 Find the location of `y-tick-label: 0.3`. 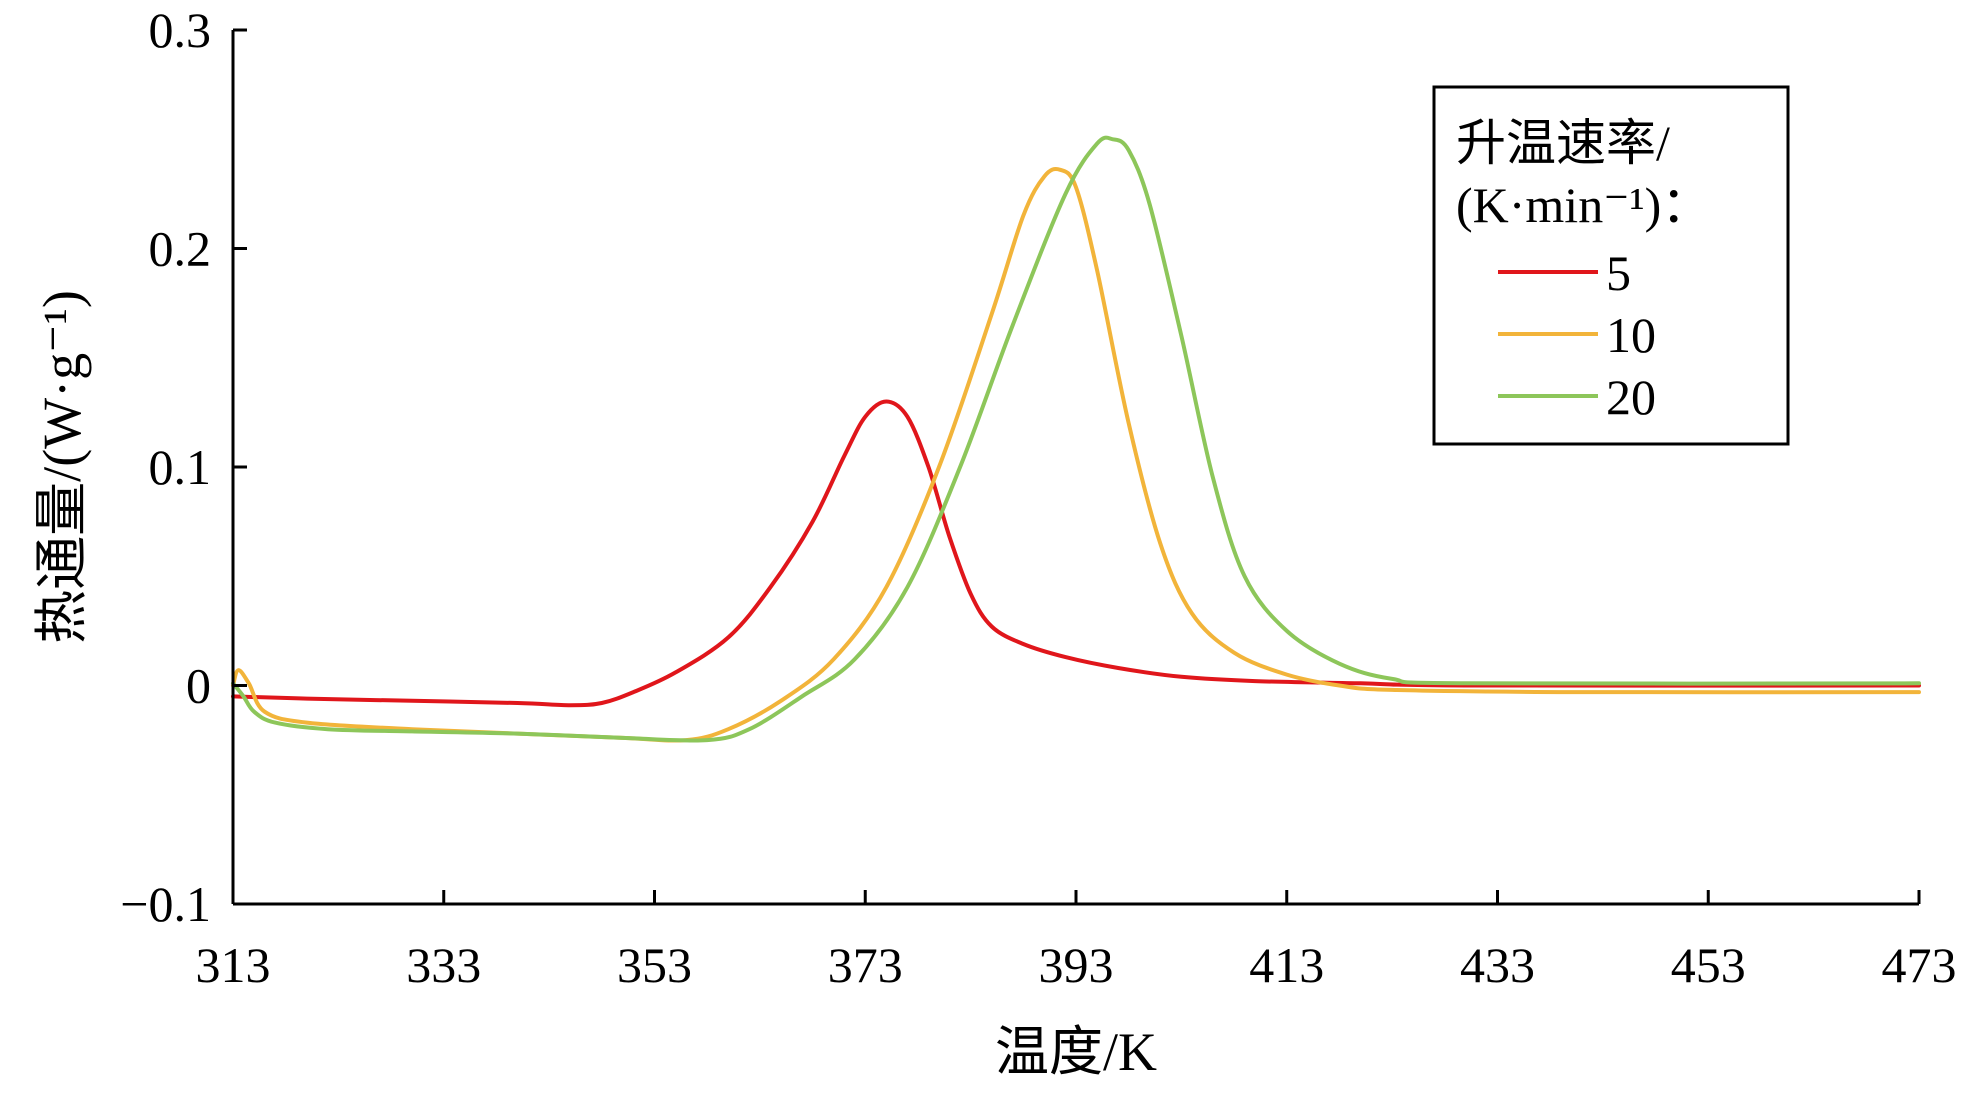

y-tick-label: 0.3 is located at coordinates (180, 30).